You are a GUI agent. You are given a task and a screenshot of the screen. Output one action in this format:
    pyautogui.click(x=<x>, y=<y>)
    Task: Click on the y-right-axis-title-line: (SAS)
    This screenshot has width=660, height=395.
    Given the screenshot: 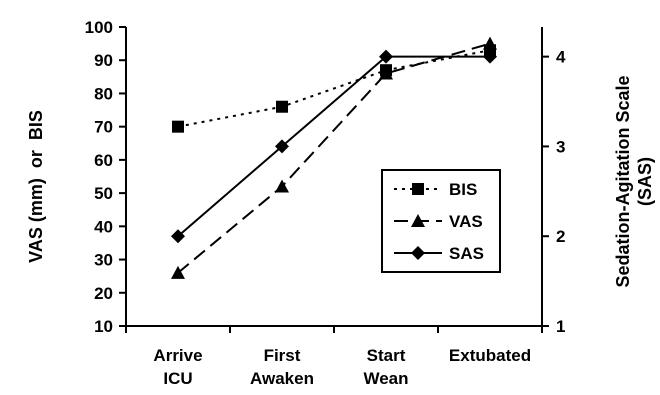 What is the action you would take?
    pyautogui.click(x=645, y=181)
    